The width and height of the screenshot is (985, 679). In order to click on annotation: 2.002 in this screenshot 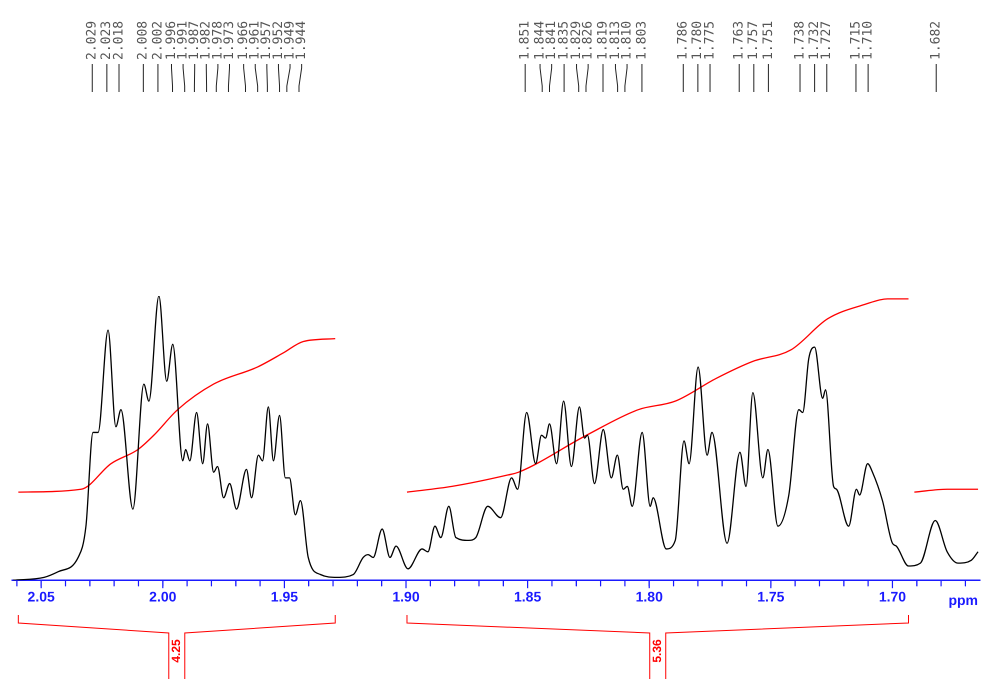, I will do `click(158, 40)`.